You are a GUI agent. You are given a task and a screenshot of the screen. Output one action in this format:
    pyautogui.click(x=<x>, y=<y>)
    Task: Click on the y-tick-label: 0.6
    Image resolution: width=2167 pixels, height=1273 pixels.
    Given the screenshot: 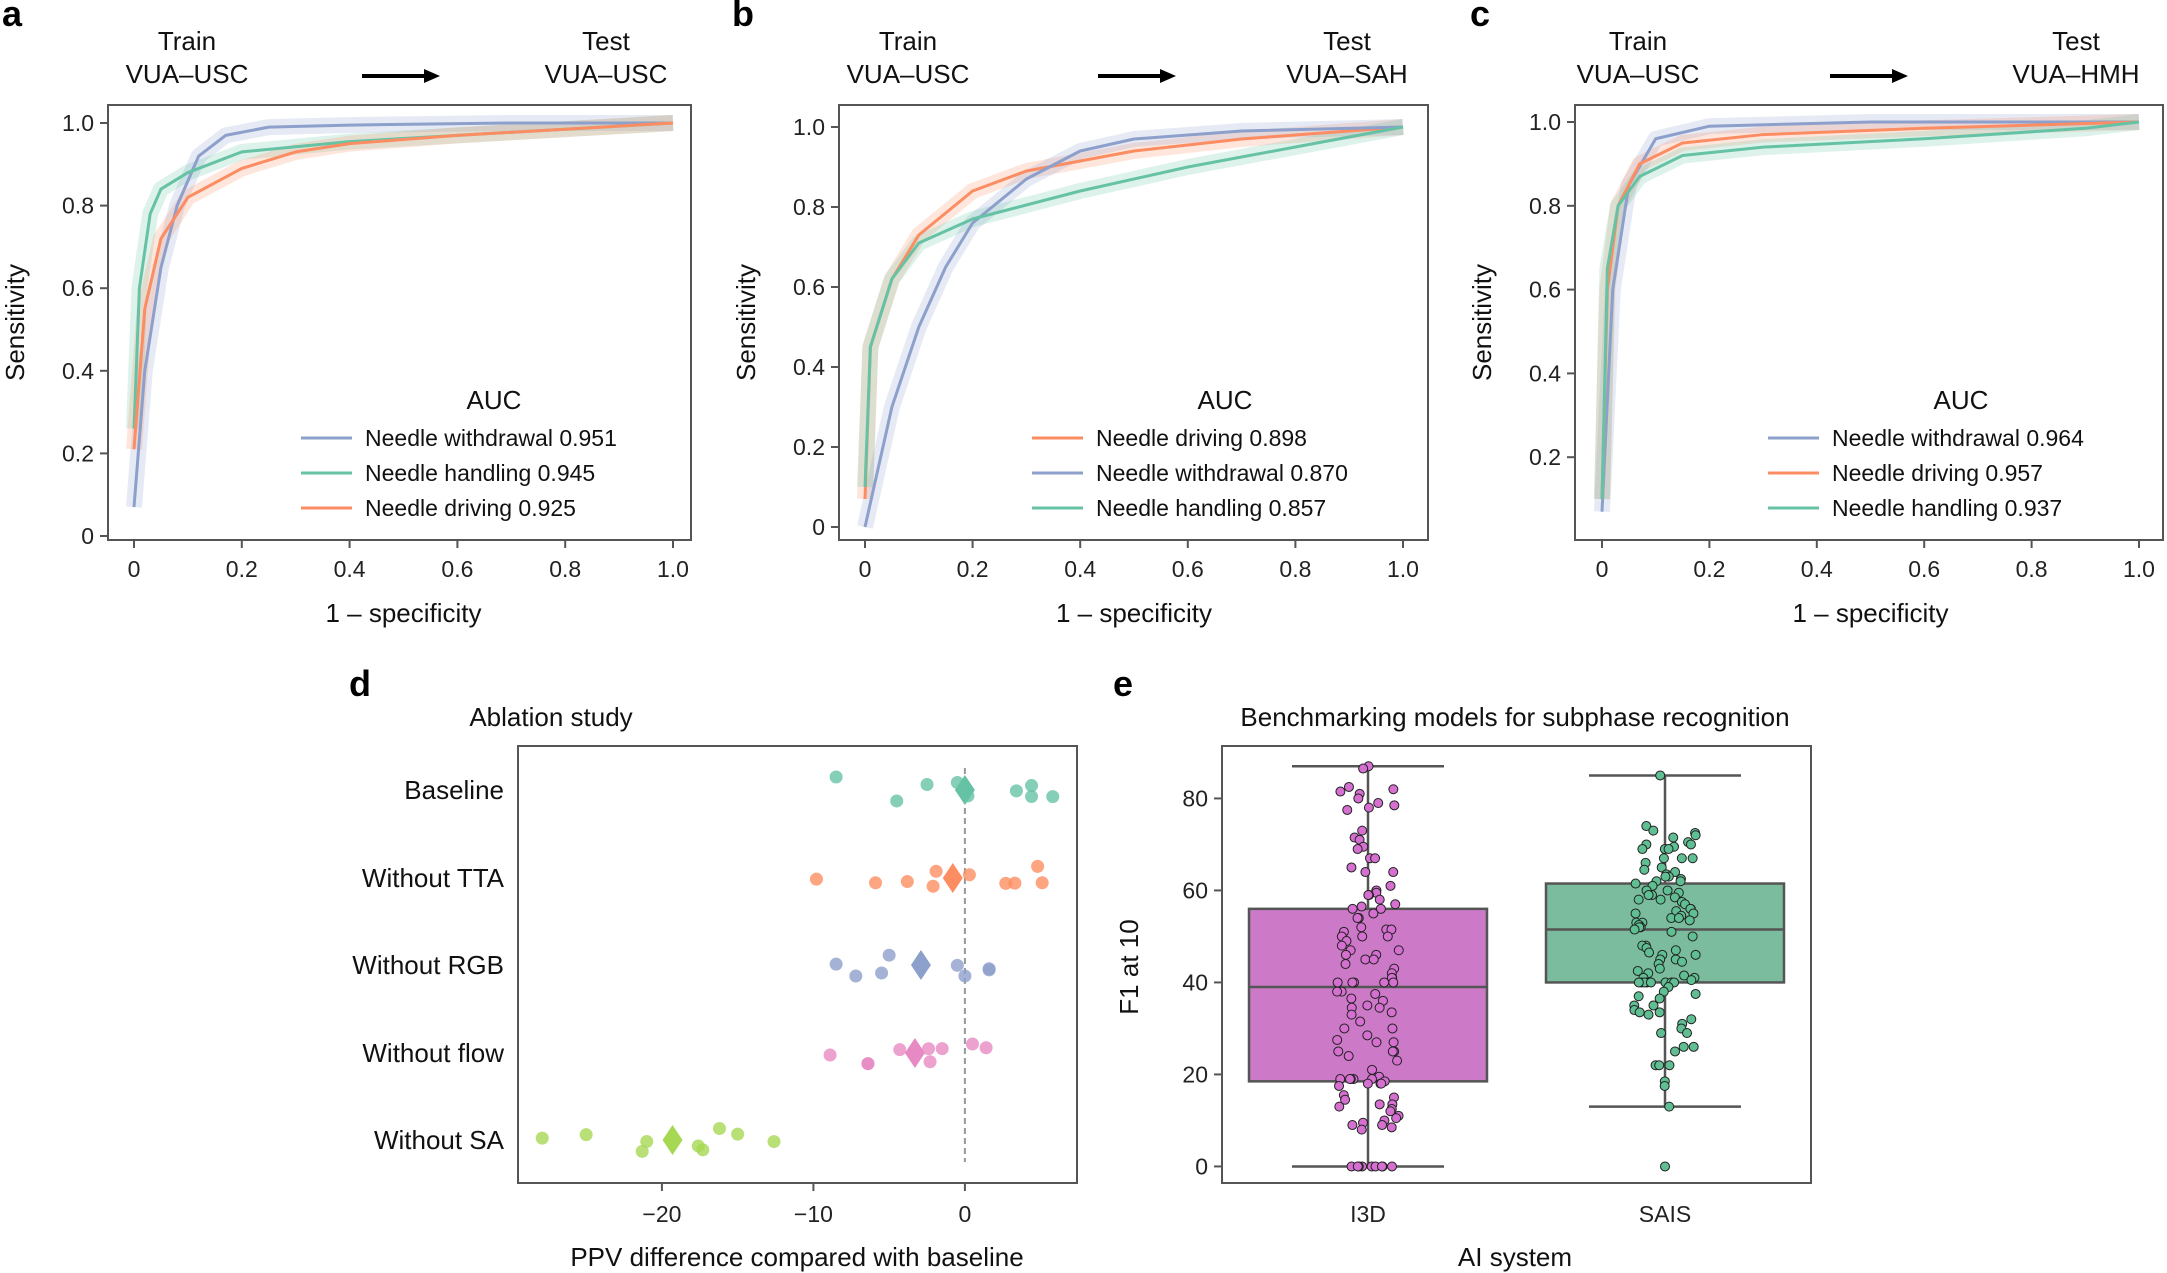 What is the action you would take?
    pyautogui.click(x=809, y=287)
    